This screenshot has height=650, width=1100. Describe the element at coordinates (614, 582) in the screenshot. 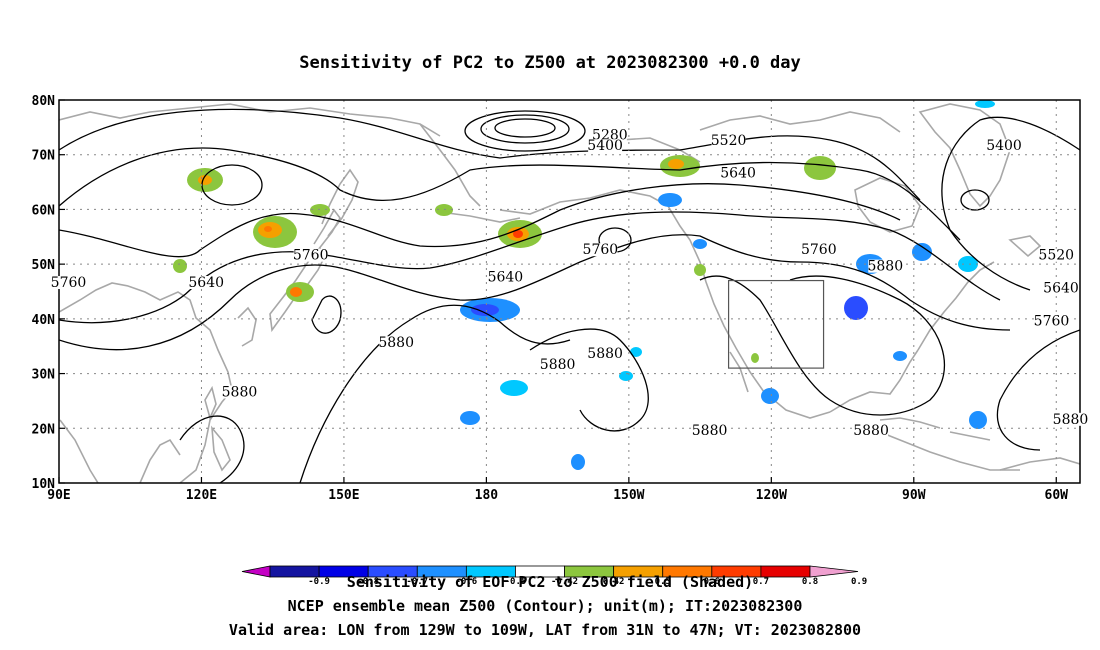

I see `colorbar-tick-label: 0.42` at that location.